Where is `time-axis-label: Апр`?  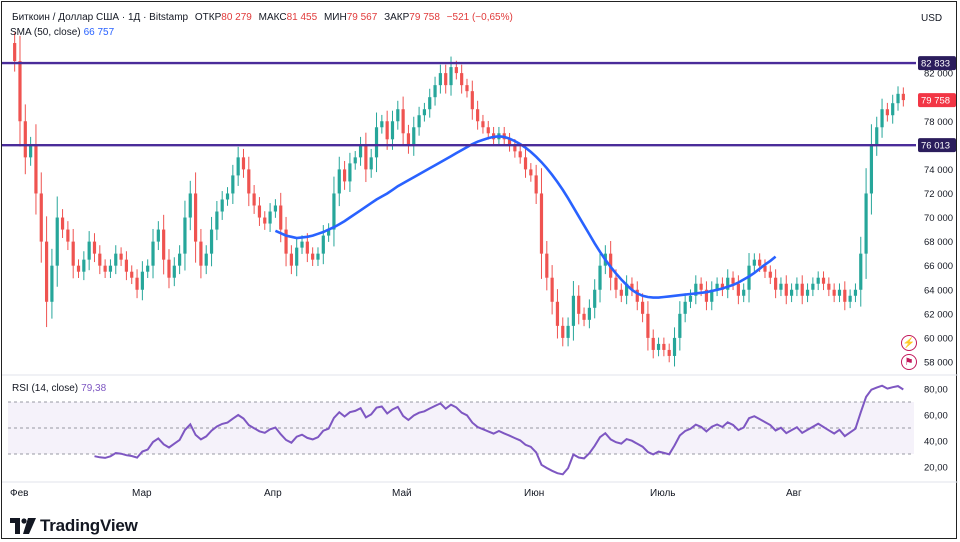
time-axis-label: Апр is located at coordinates (273, 493).